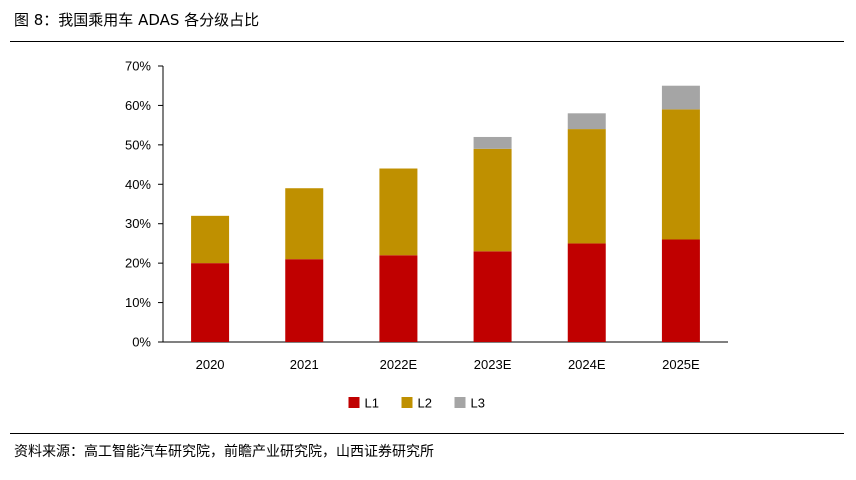  Describe the element at coordinates (138, 223) in the screenshot. I see `y-tick-label: 30%` at that location.